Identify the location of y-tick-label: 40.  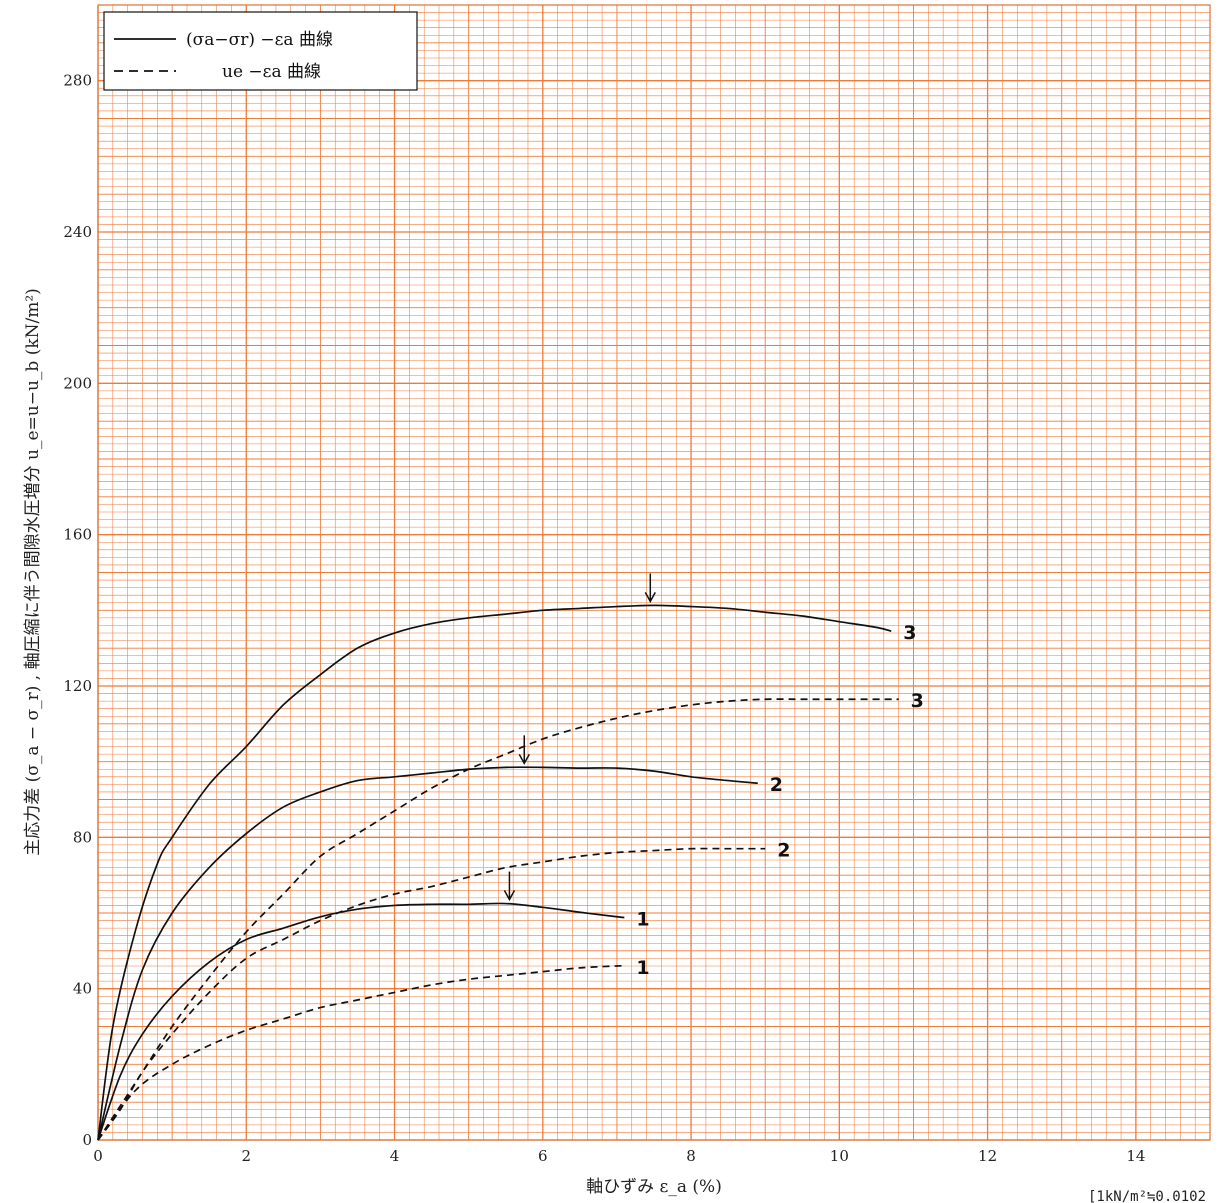
(82, 989).